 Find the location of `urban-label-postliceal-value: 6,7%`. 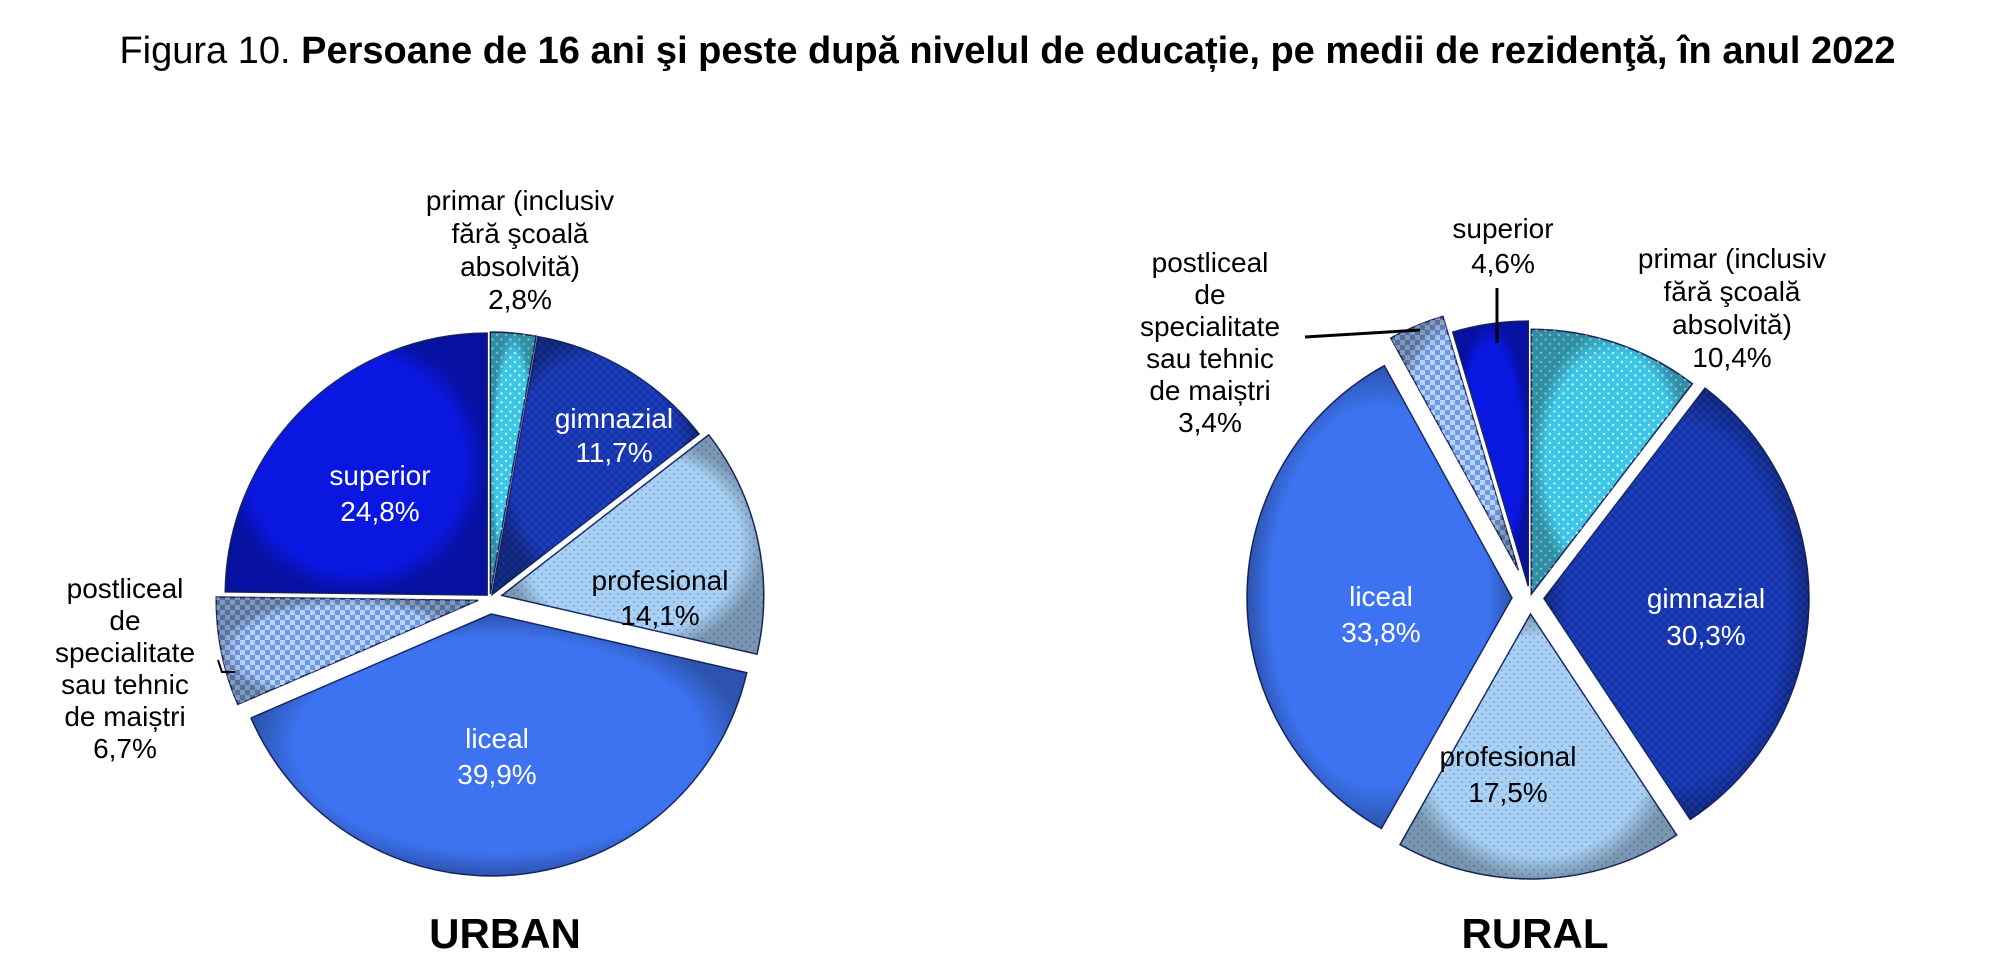

urban-label-postliceal-value: 6,7% is located at coordinates (125, 748).